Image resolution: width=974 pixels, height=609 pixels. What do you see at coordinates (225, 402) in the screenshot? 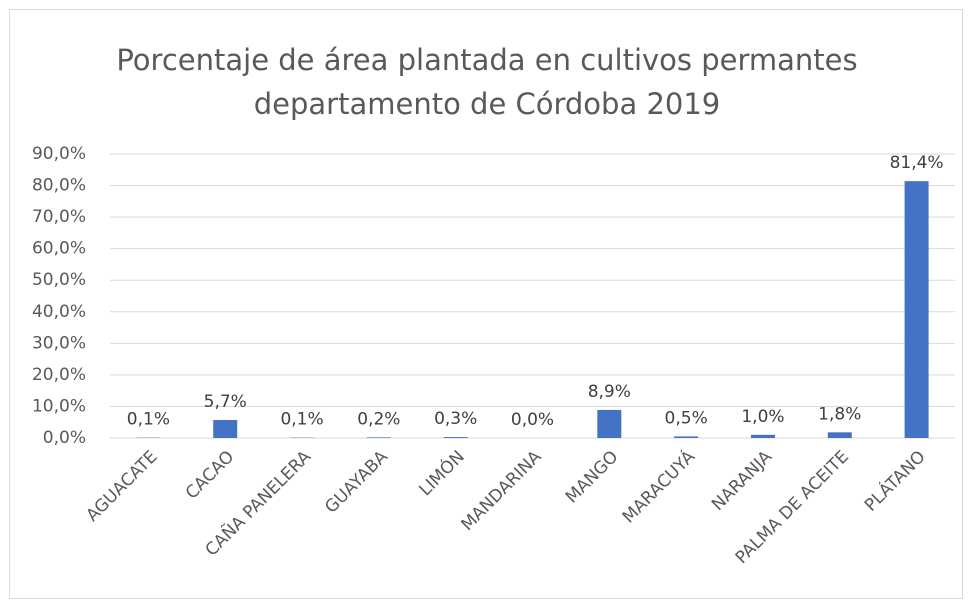
I see `data-label: 5,7%` at bounding box center [225, 402].